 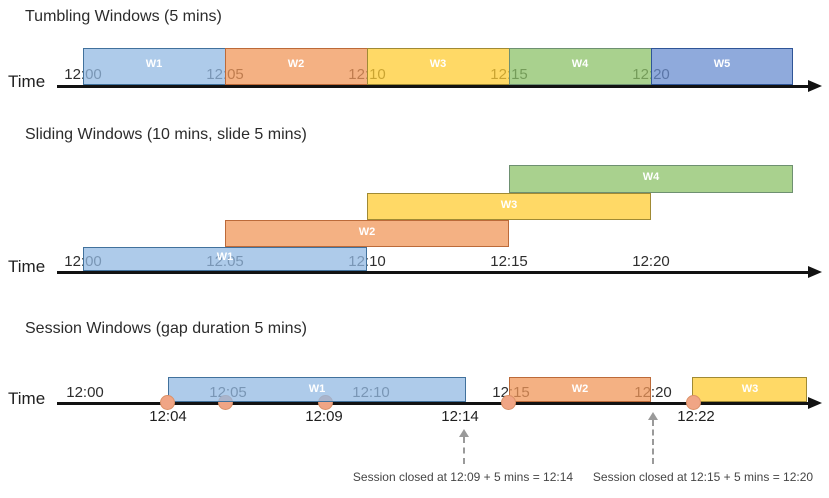 I want to click on sliding-window-label: W3, so click(x=509, y=205).